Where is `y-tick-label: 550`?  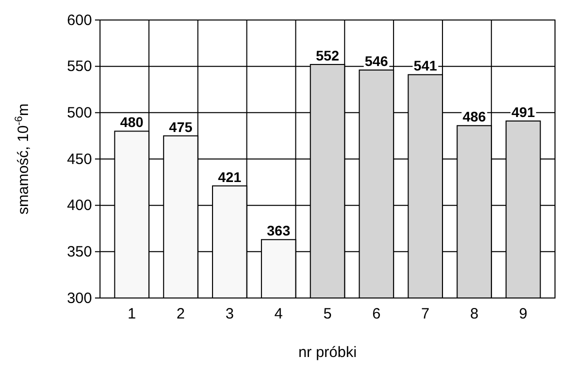 y-tick-label: 550 is located at coordinates (79, 67).